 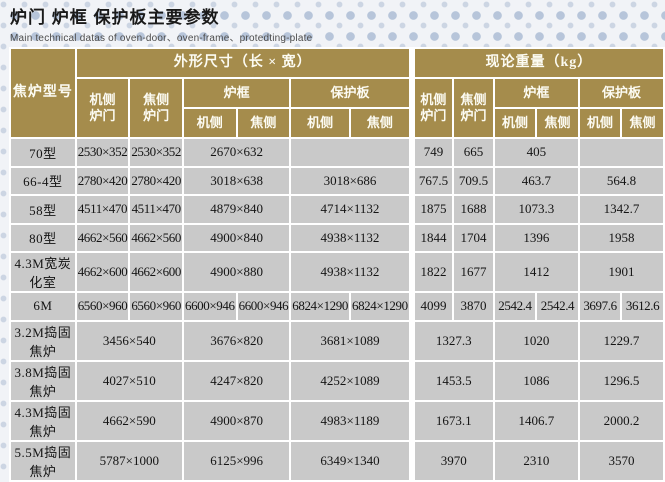 I want to click on weight-cell: 665, so click(x=473, y=152).